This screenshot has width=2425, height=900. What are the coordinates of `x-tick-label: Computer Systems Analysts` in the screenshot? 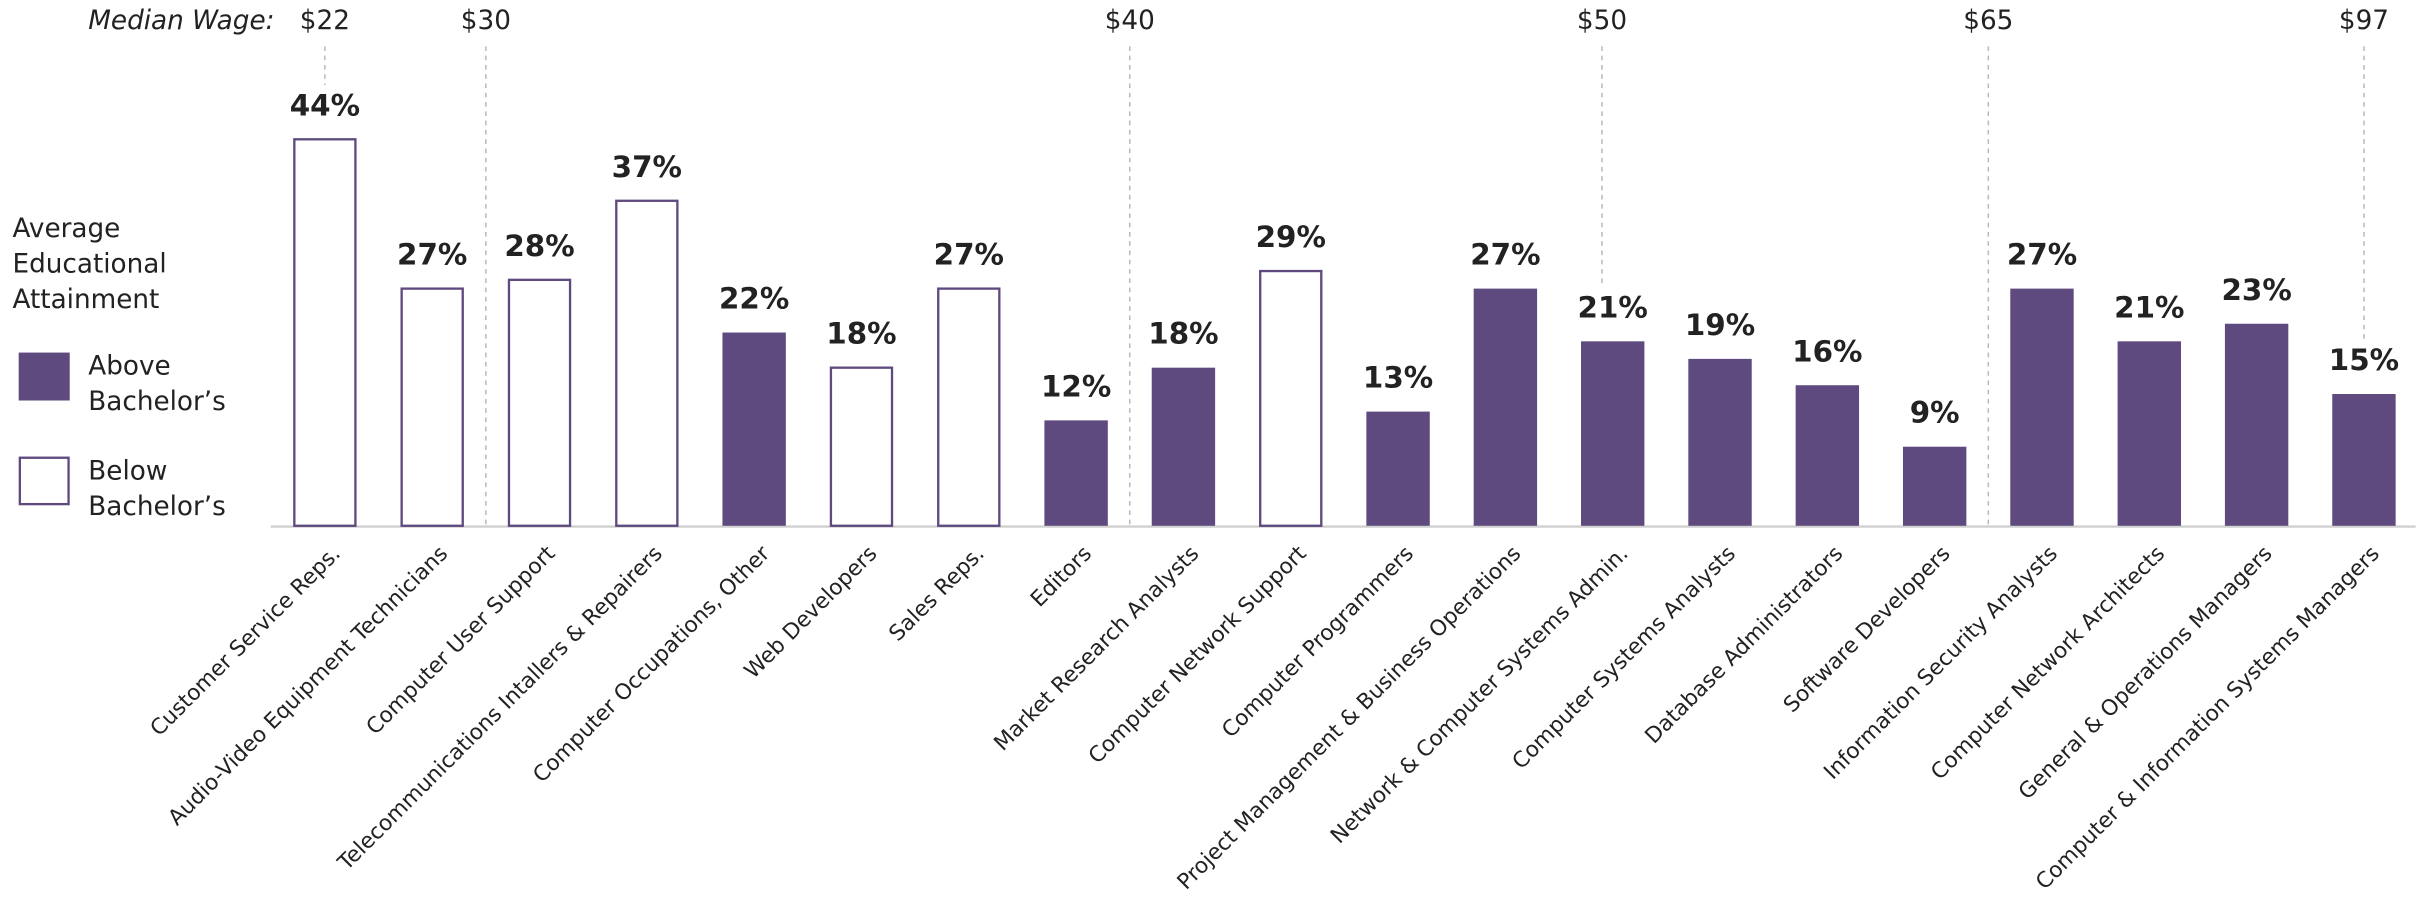 It's located at (1624, 657).